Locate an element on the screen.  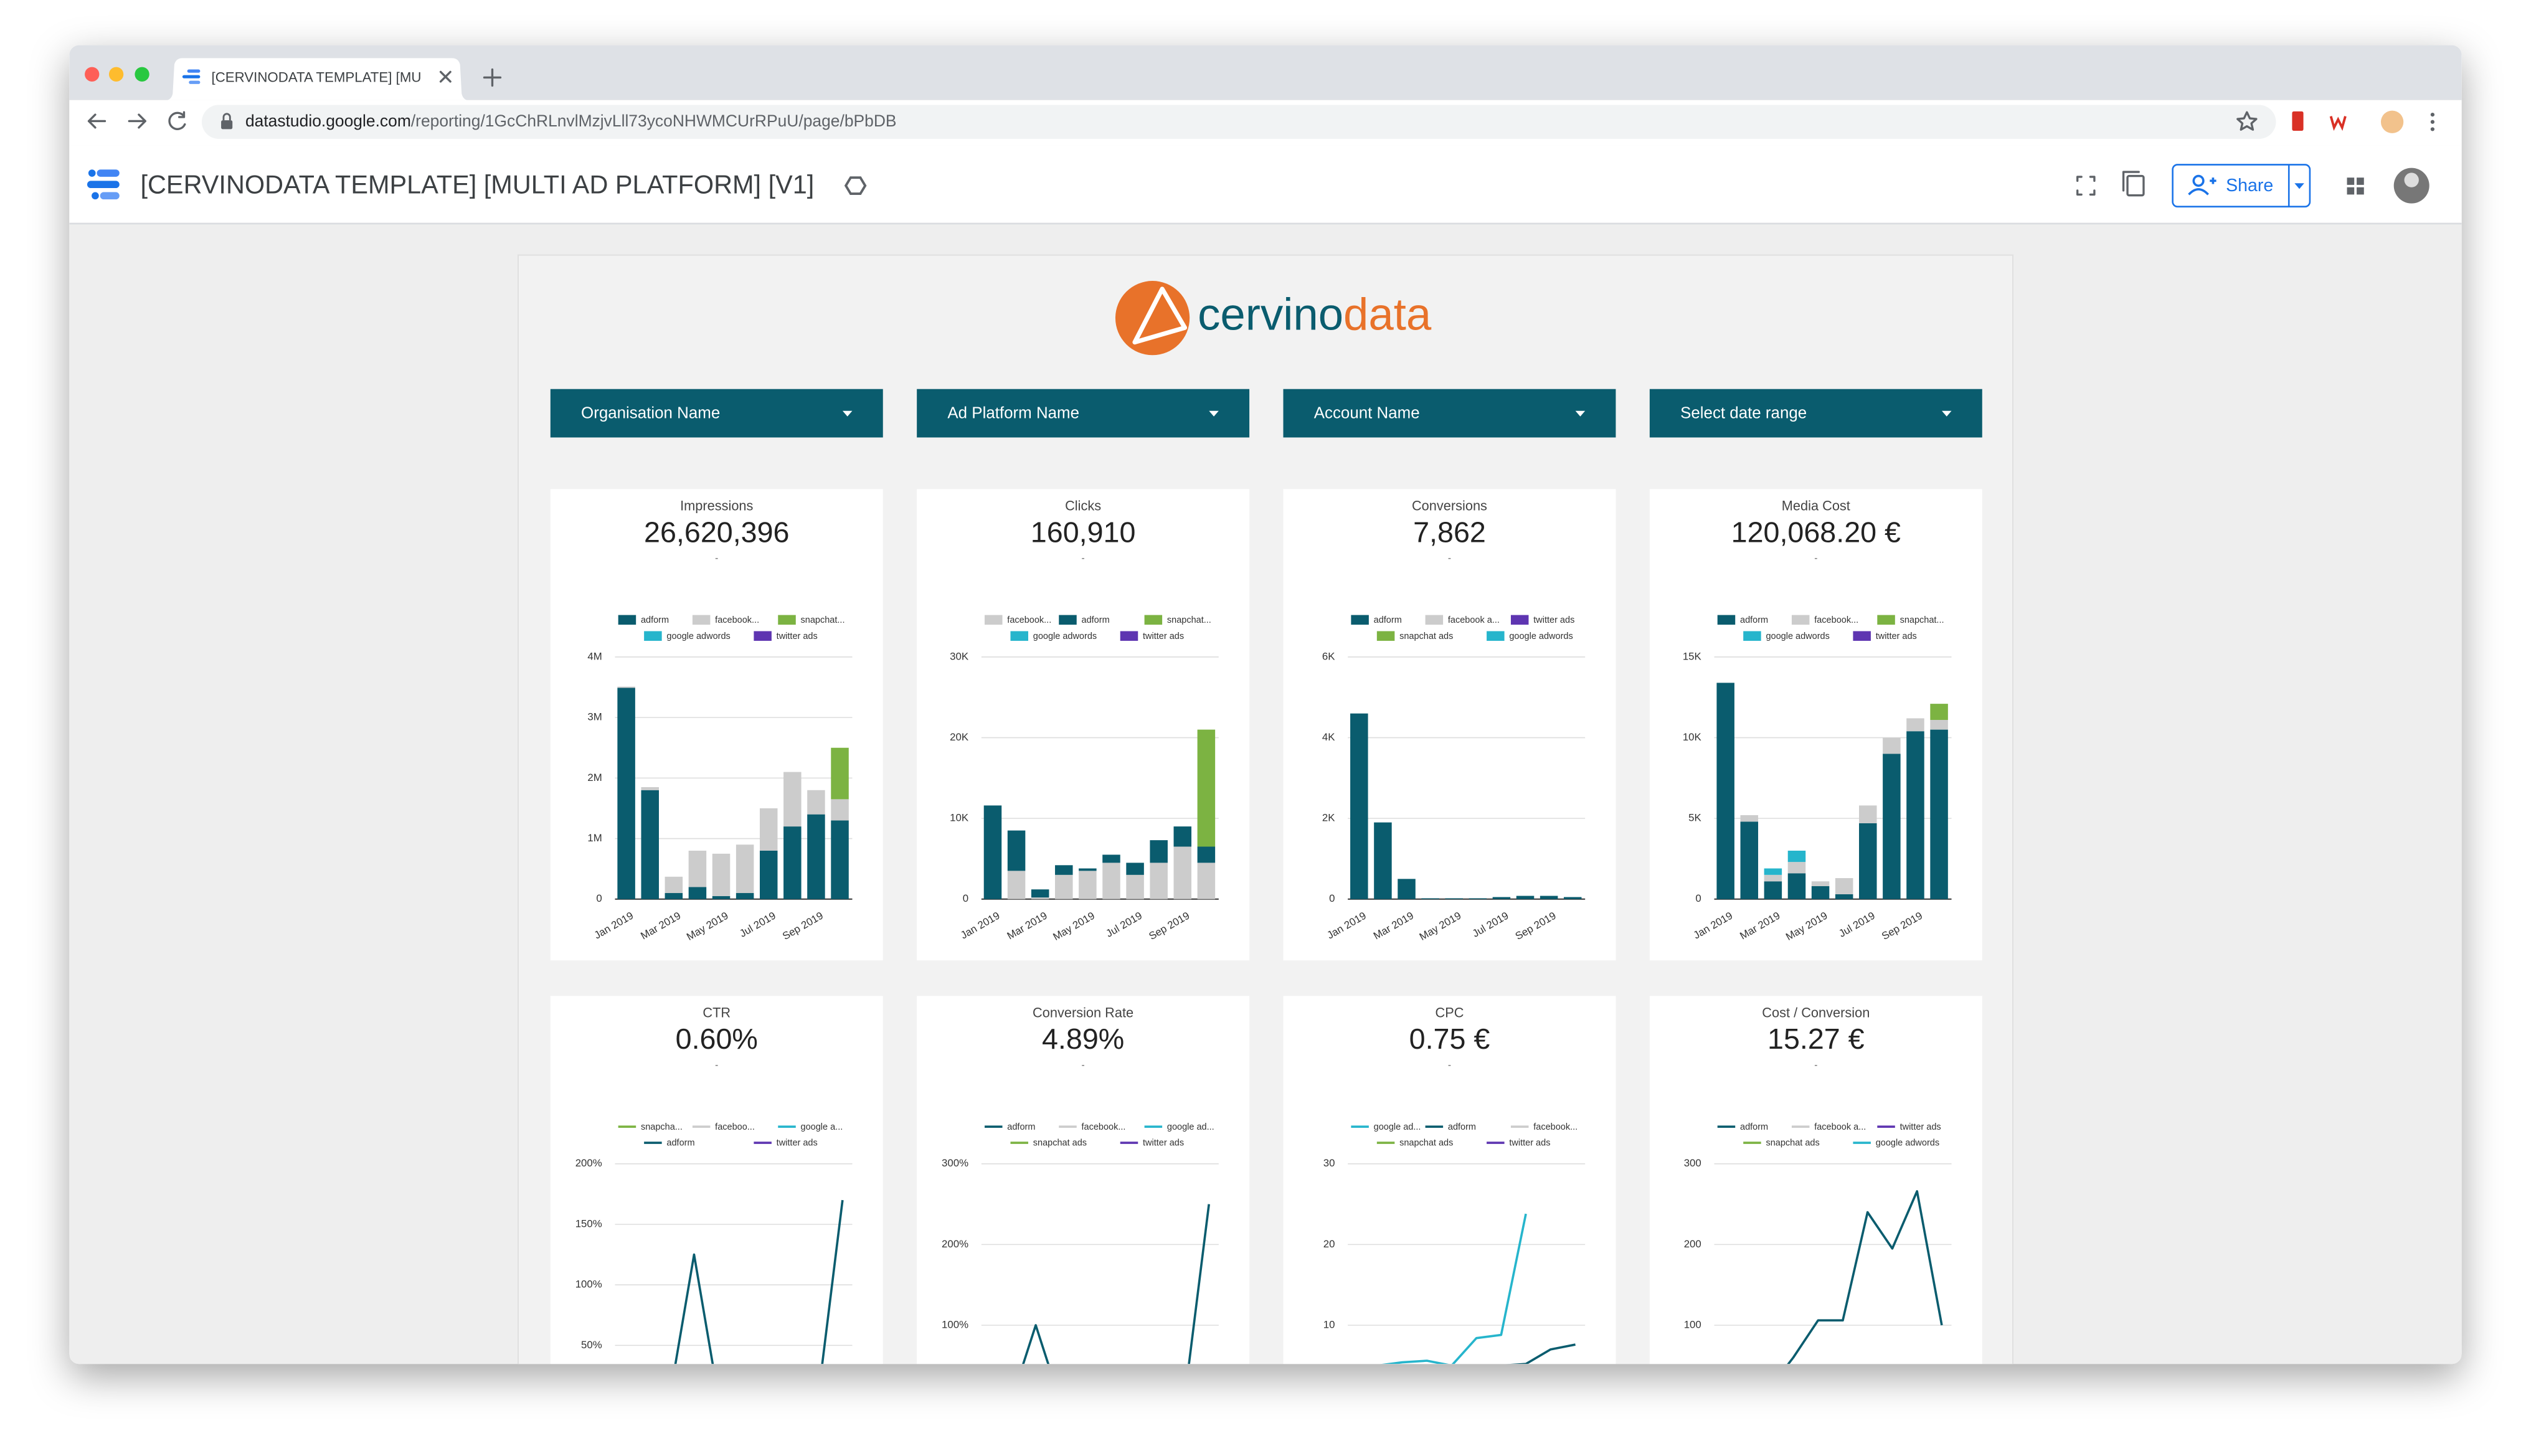
close-window is located at coordinates (92, 74).